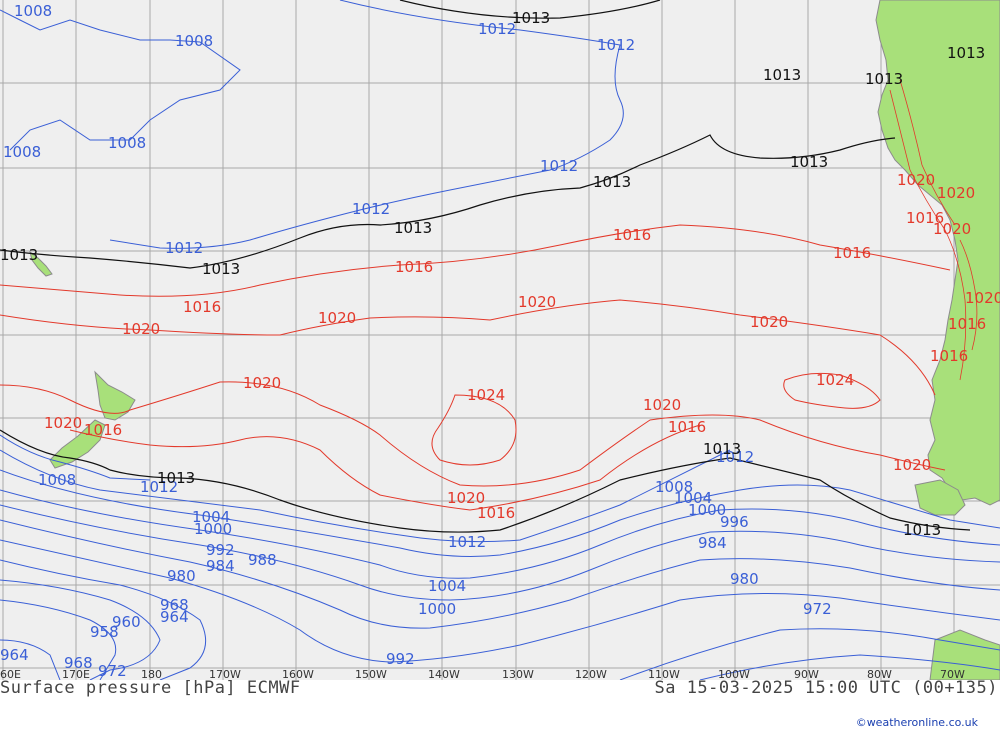 The width and height of the screenshot is (1000, 733). I want to click on credit-link: ©weatheronline.co.uk, so click(916, 722).